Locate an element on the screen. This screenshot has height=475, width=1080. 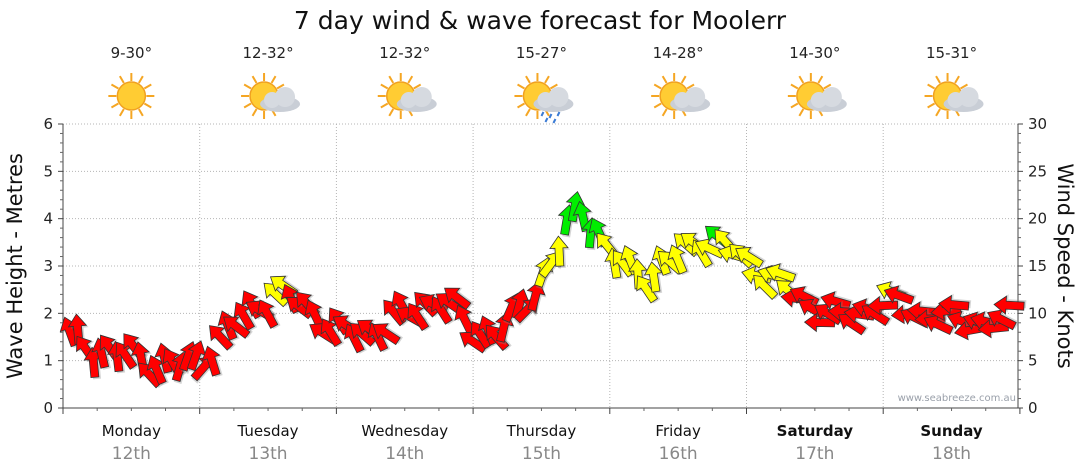
day-temperature: 14-28° is located at coordinates (678, 53).